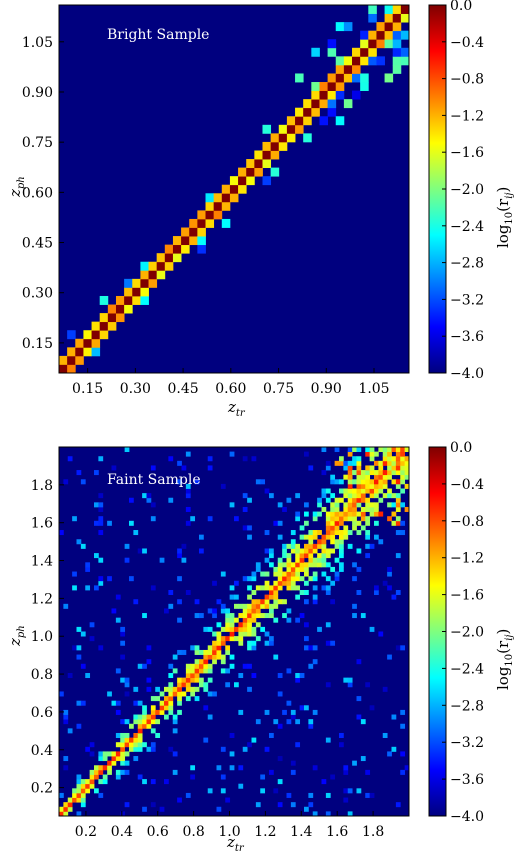 The width and height of the screenshot is (520, 851). What do you see at coordinates (467, 43) in the screenshot?
I see `colorbar-tick-label: −0.4` at bounding box center [467, 43].